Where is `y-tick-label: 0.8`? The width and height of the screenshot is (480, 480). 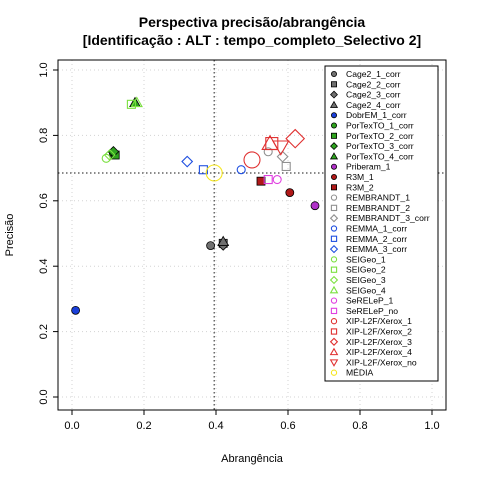
y-tick-label: 0.8 is located at coordinates (44, 135).